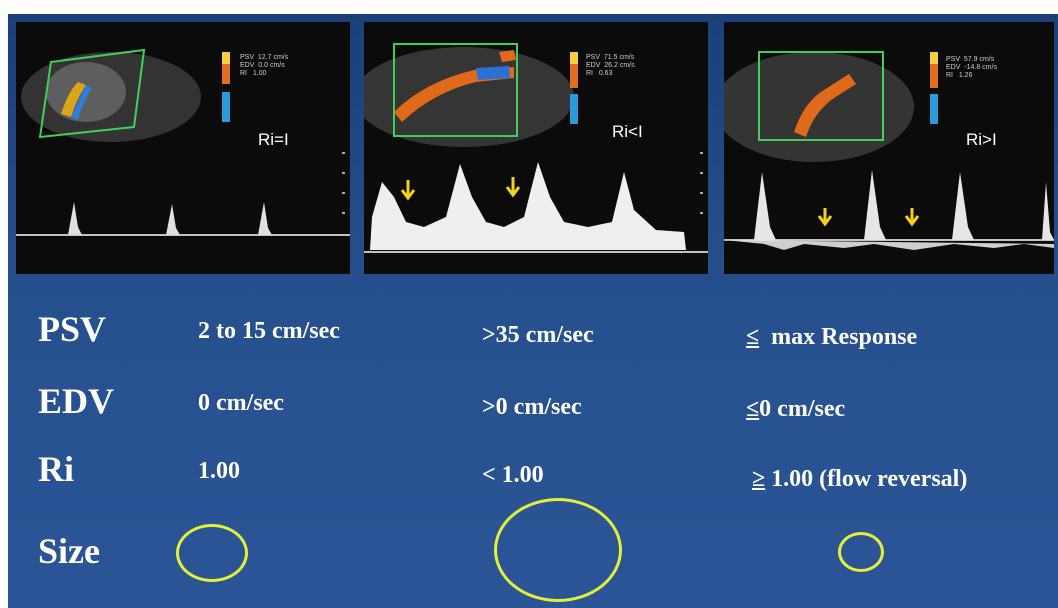 This screenshot has width=1058, height=608. I want to click on edv-value-3-text: 0 cm/sec, so click(802, 409).